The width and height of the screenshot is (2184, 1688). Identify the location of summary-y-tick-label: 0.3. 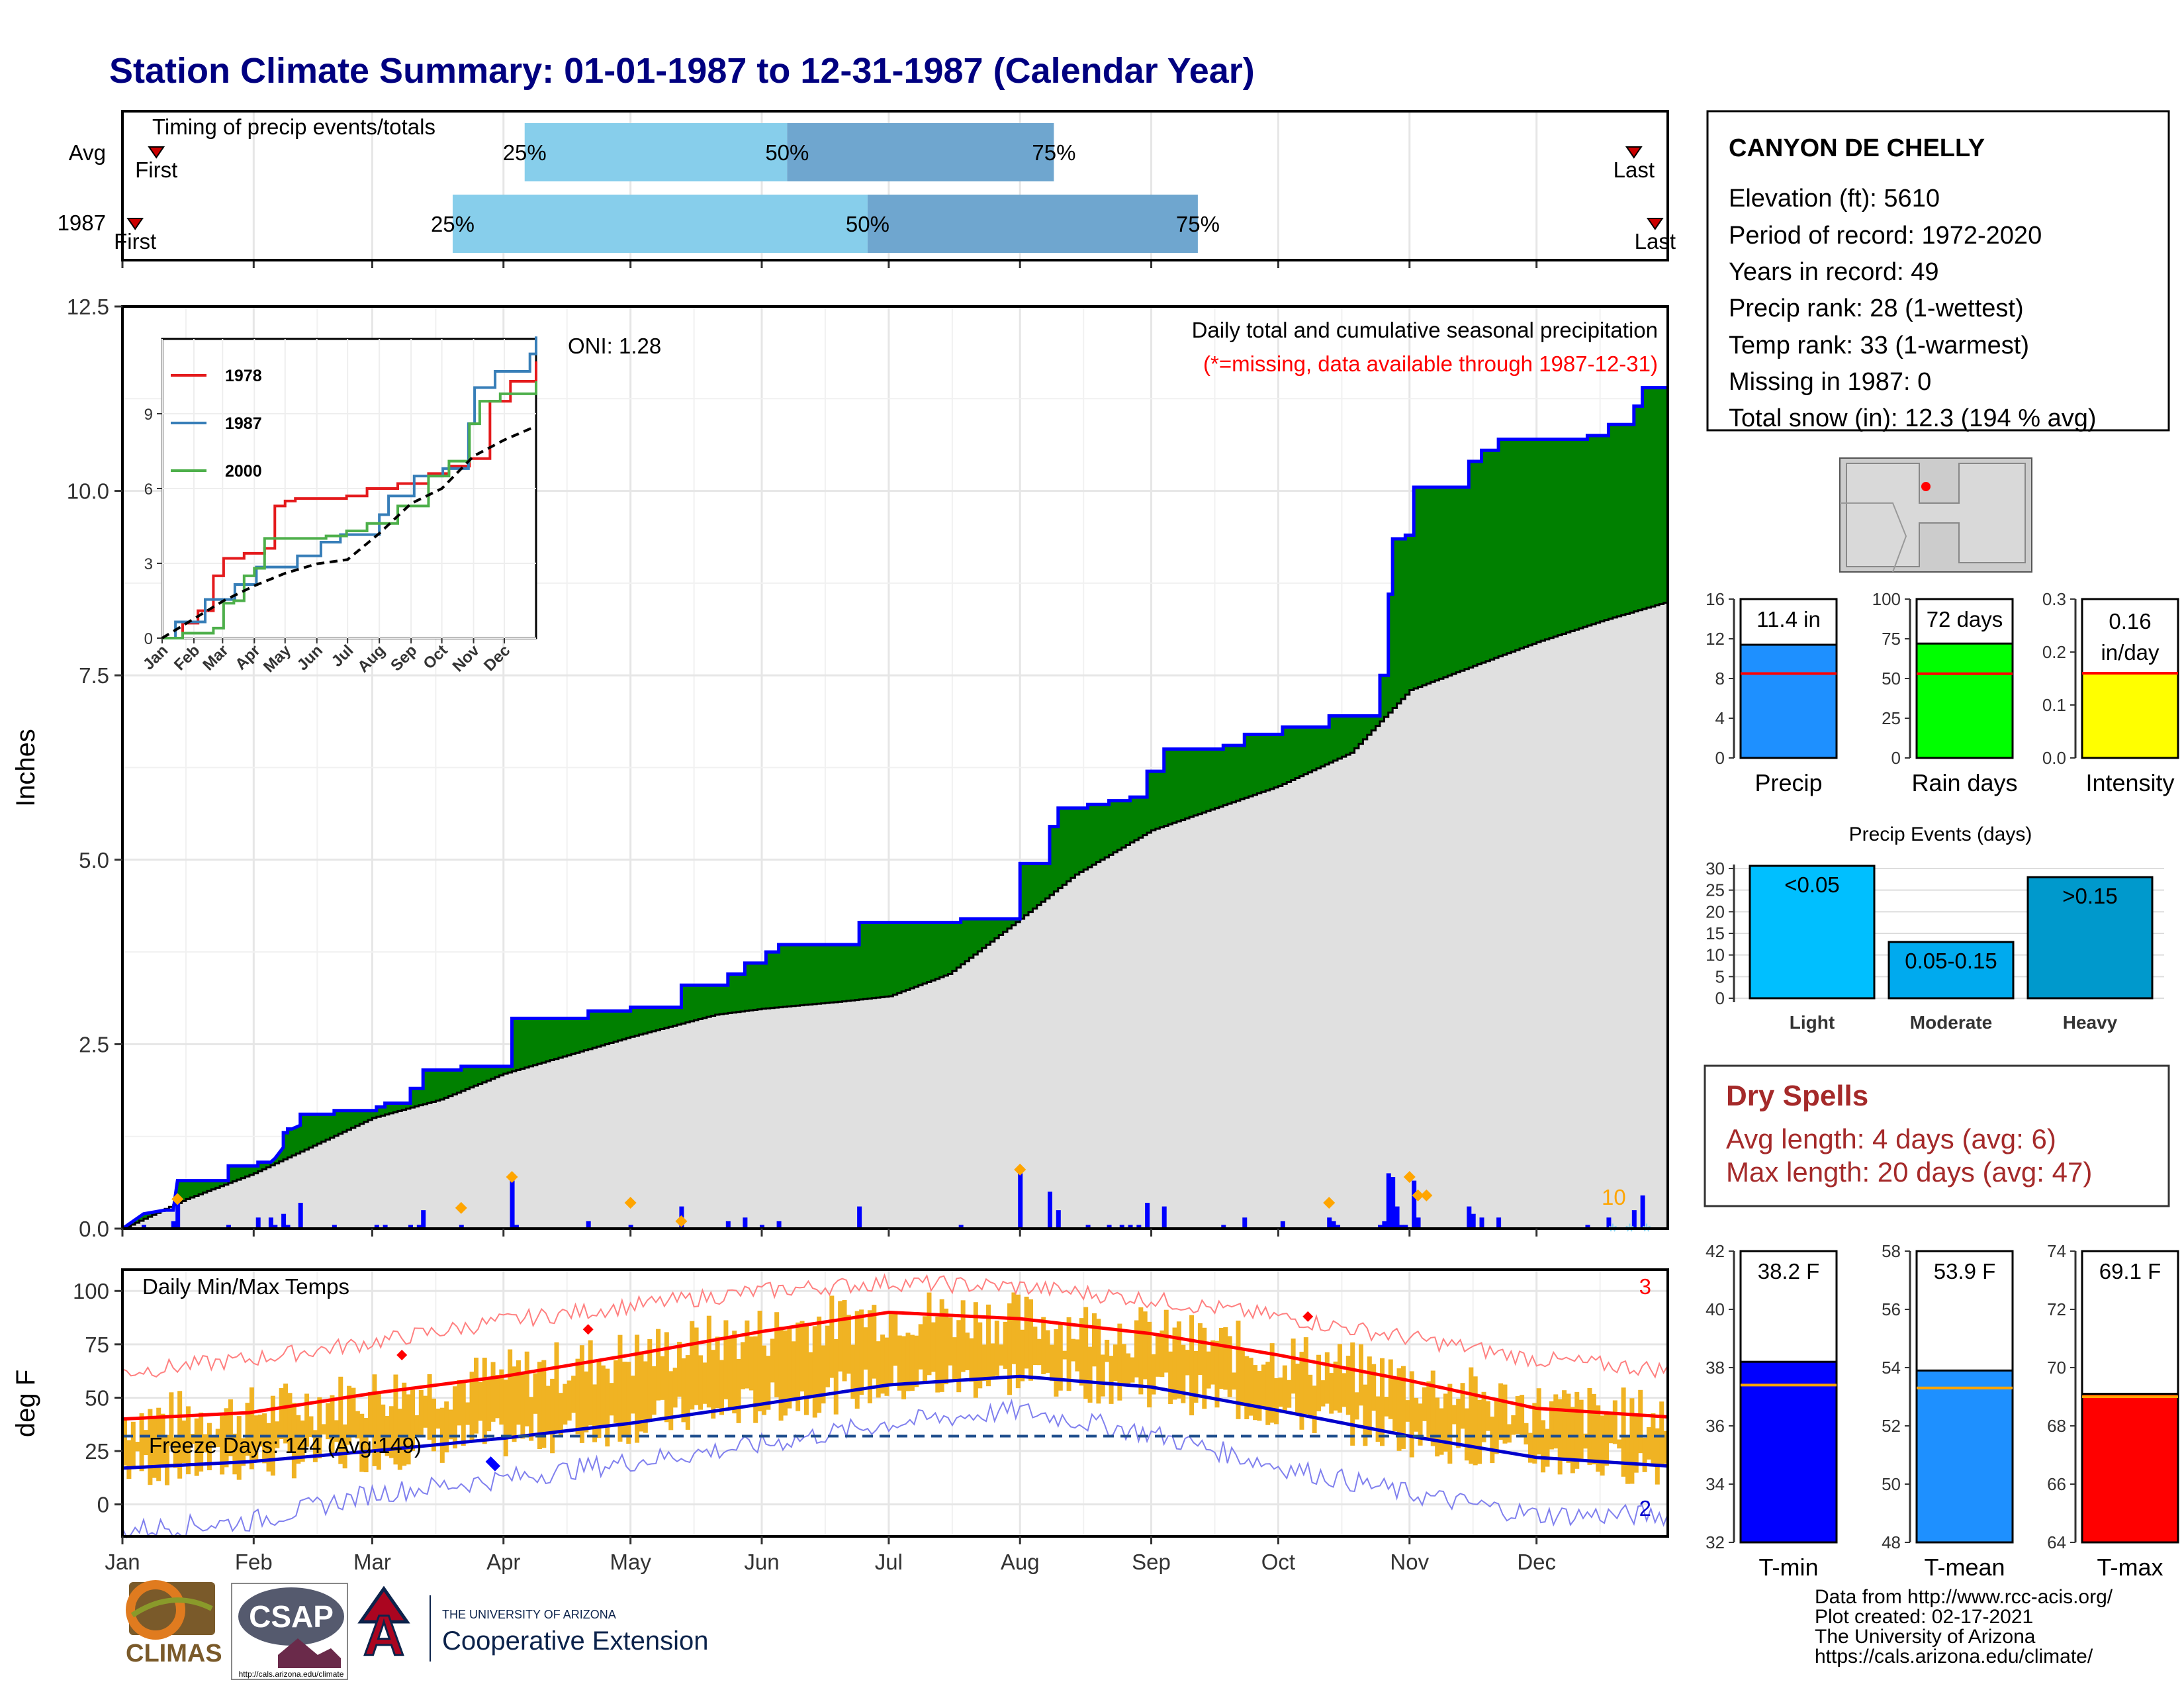
(2054, 599).